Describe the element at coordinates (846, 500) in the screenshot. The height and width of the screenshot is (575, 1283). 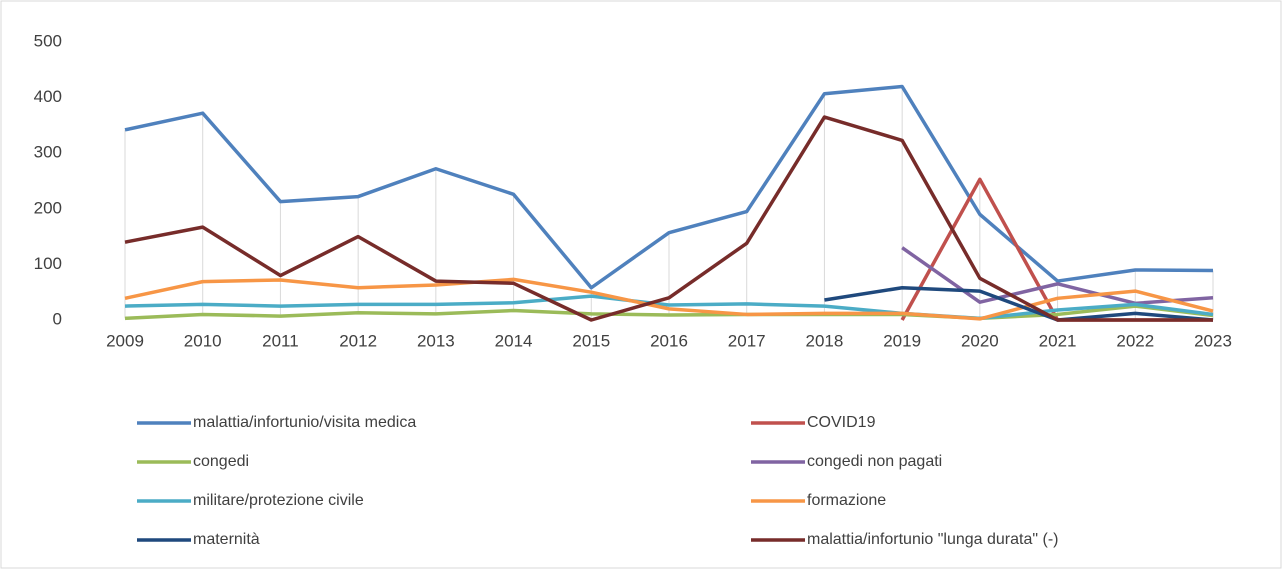
I see `legend-label: formazione` at that location.